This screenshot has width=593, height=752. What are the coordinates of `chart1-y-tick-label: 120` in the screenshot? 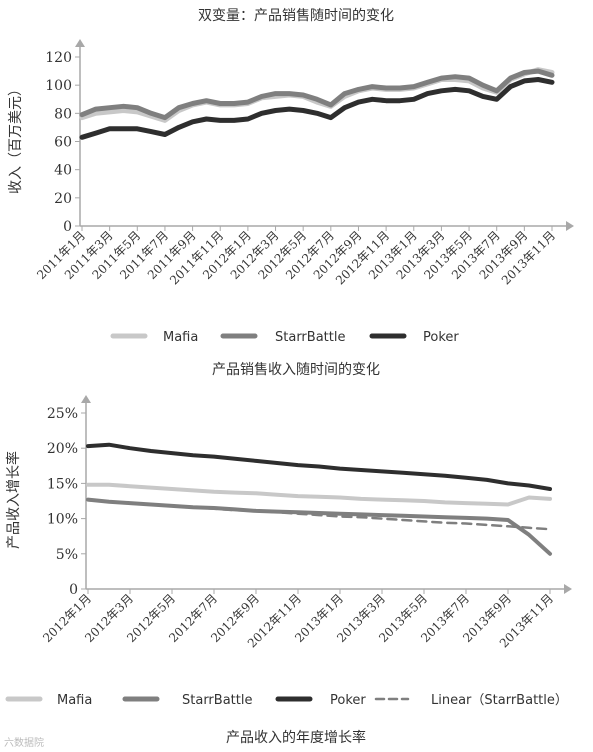 It's located at (58, 58).